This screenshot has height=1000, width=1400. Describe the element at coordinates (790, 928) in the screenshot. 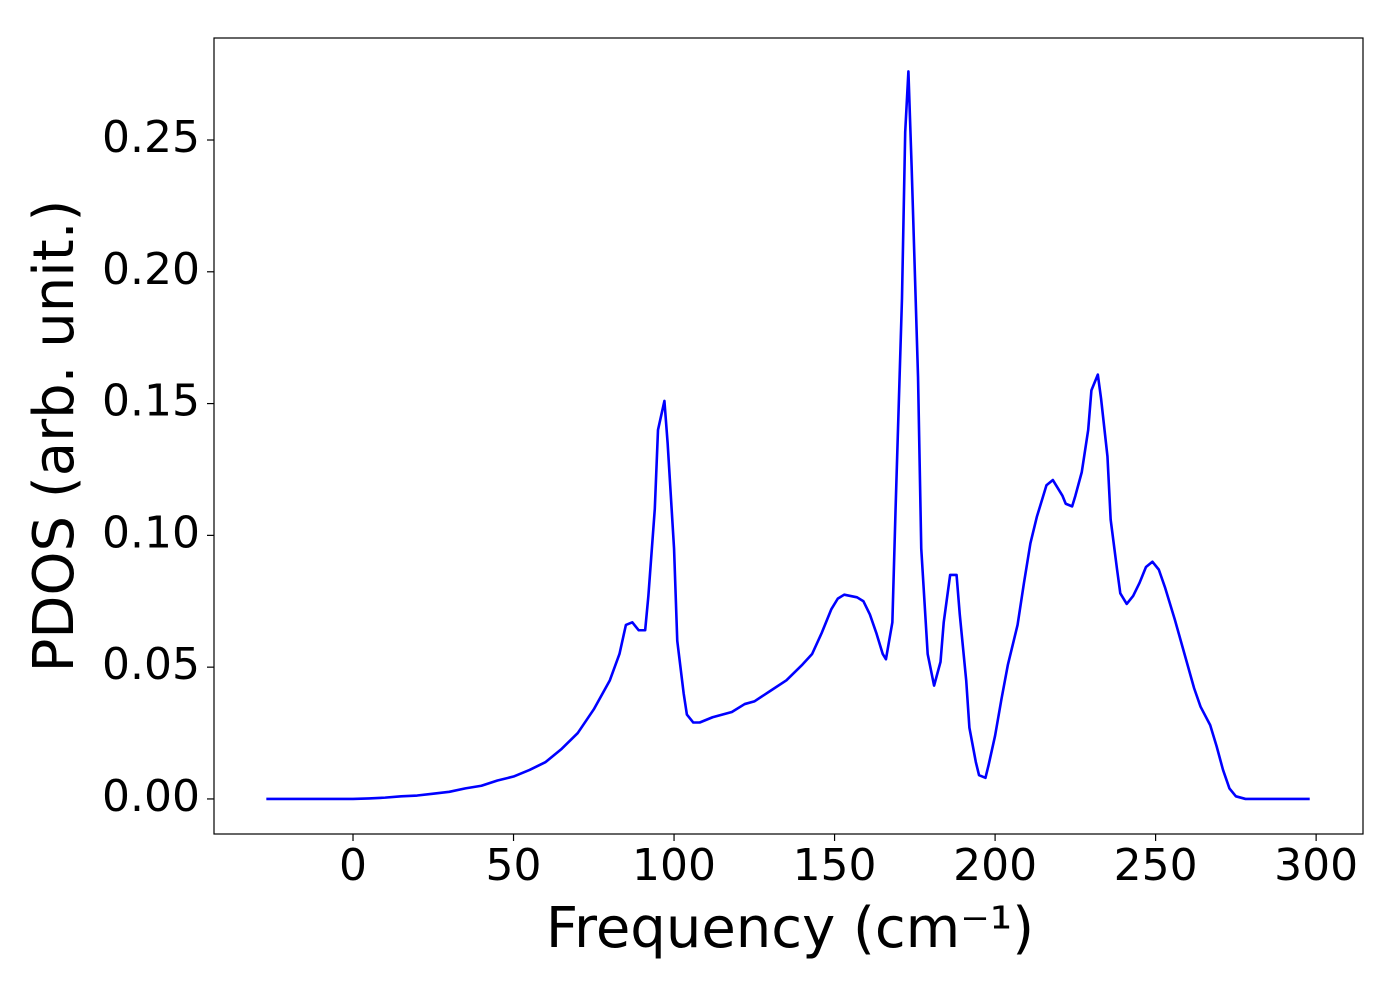

I see `x-axis-label: Frequency (cm⁻¹)` at that location.